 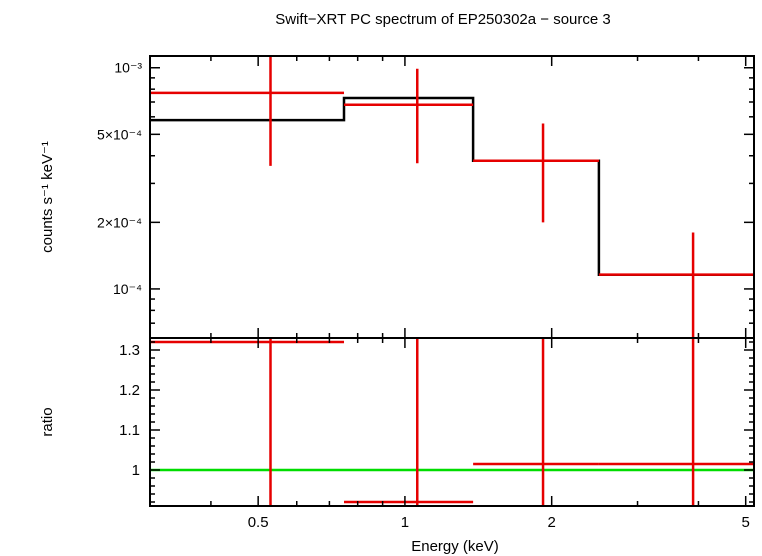 I want to click on top-panel-ylabel: counts s⁻¹ keV⁻¹, so click(x=47, y=197).